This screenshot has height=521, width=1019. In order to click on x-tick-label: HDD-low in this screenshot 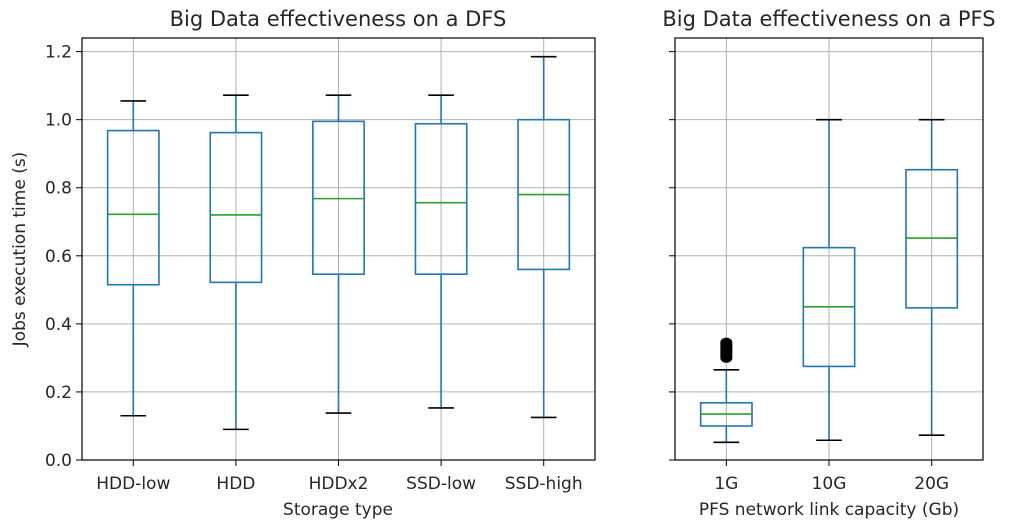, I will do `click(133, 484)`.